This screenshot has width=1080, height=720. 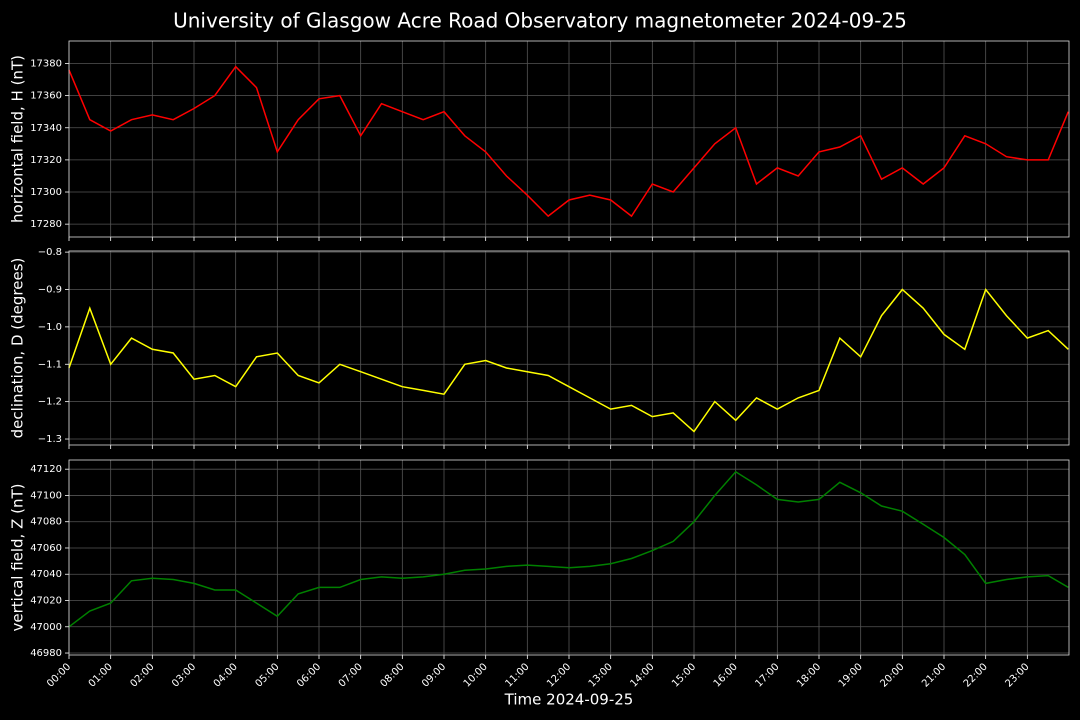 What do you see at coordinates (18, 557) in the screenshot?
I see `y-axis-label: vertical field, Z (nT)` at bounding box center [18, 557].